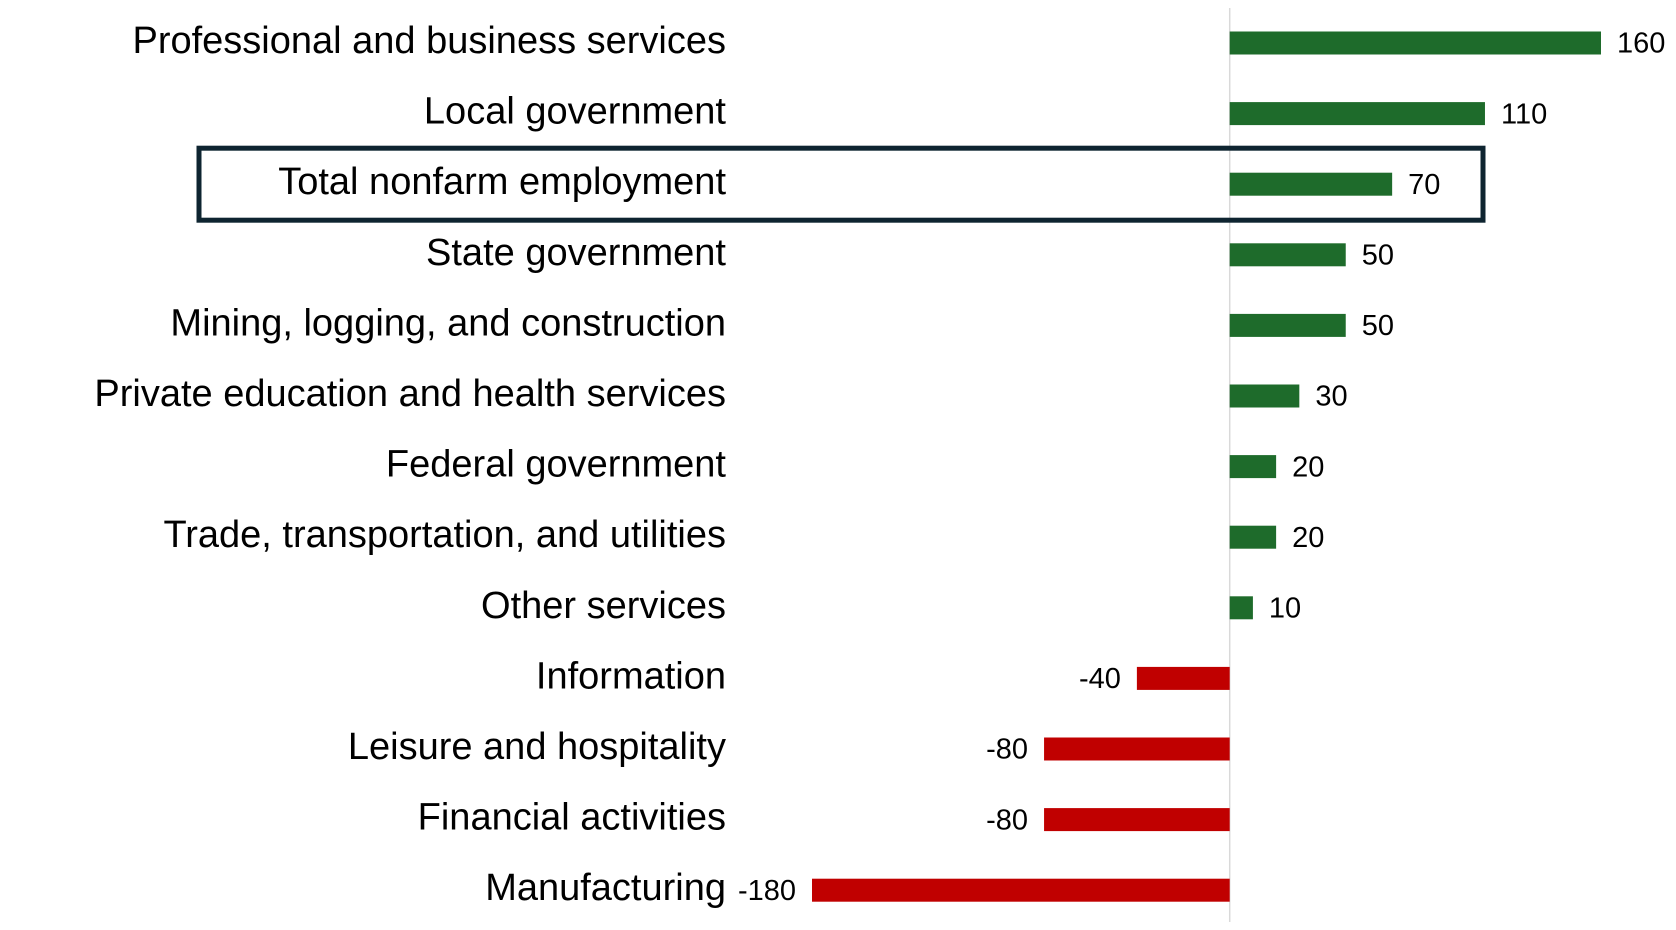  What do you see at coordinates (841, 184) in the screenshot?
I see `highlight-box` at bounding box center [841, 184].